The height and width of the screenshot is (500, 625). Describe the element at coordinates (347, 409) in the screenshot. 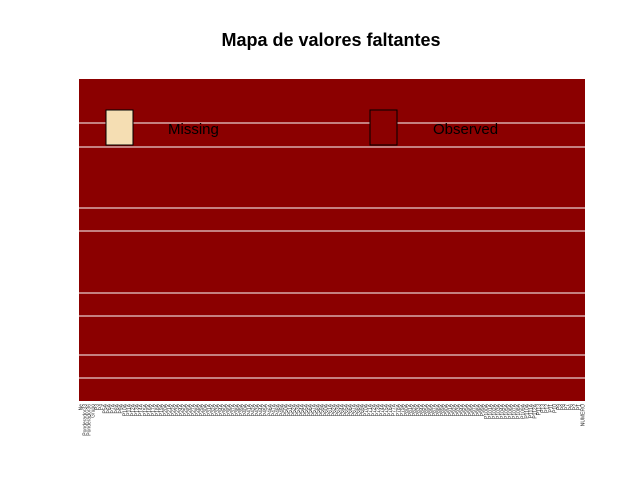

I see `x-tick-label: P65A` at that location.